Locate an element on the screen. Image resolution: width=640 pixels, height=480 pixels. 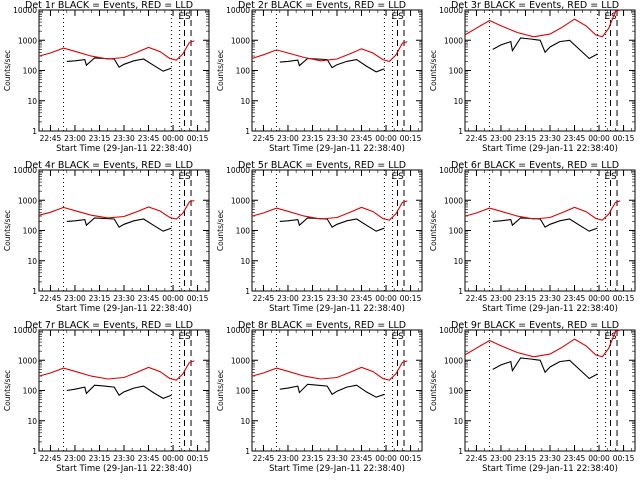
chart-title: Det 2r BLACK = Events, RED = LLD is located at coordinates (322, 5).